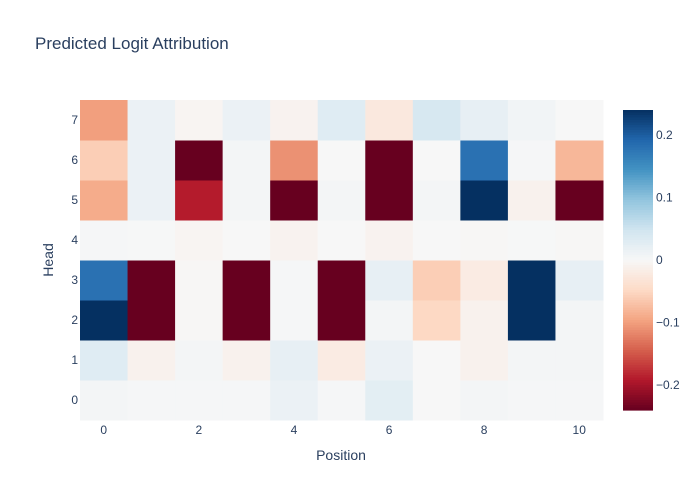  I want to click on y-tick-label: 1, so click(74, 360).